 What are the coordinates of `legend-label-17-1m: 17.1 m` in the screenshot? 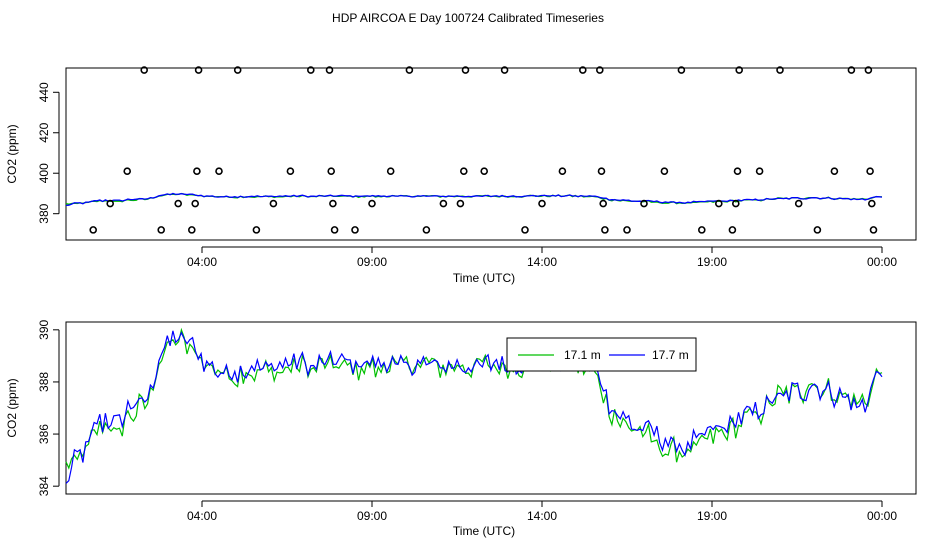 It's located at (582, 355).